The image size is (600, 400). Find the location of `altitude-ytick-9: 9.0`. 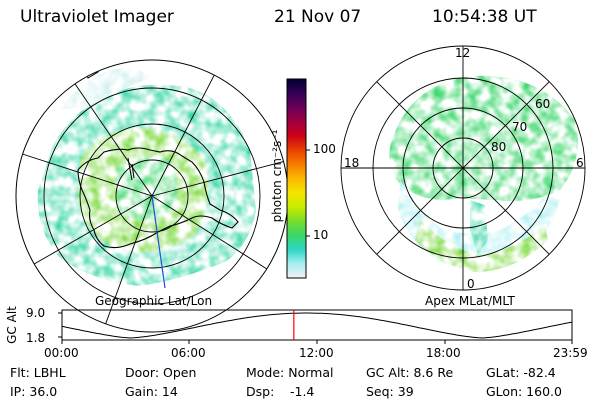

altitude-ytick-9: 9.0 is located at coordinates (36, 313).